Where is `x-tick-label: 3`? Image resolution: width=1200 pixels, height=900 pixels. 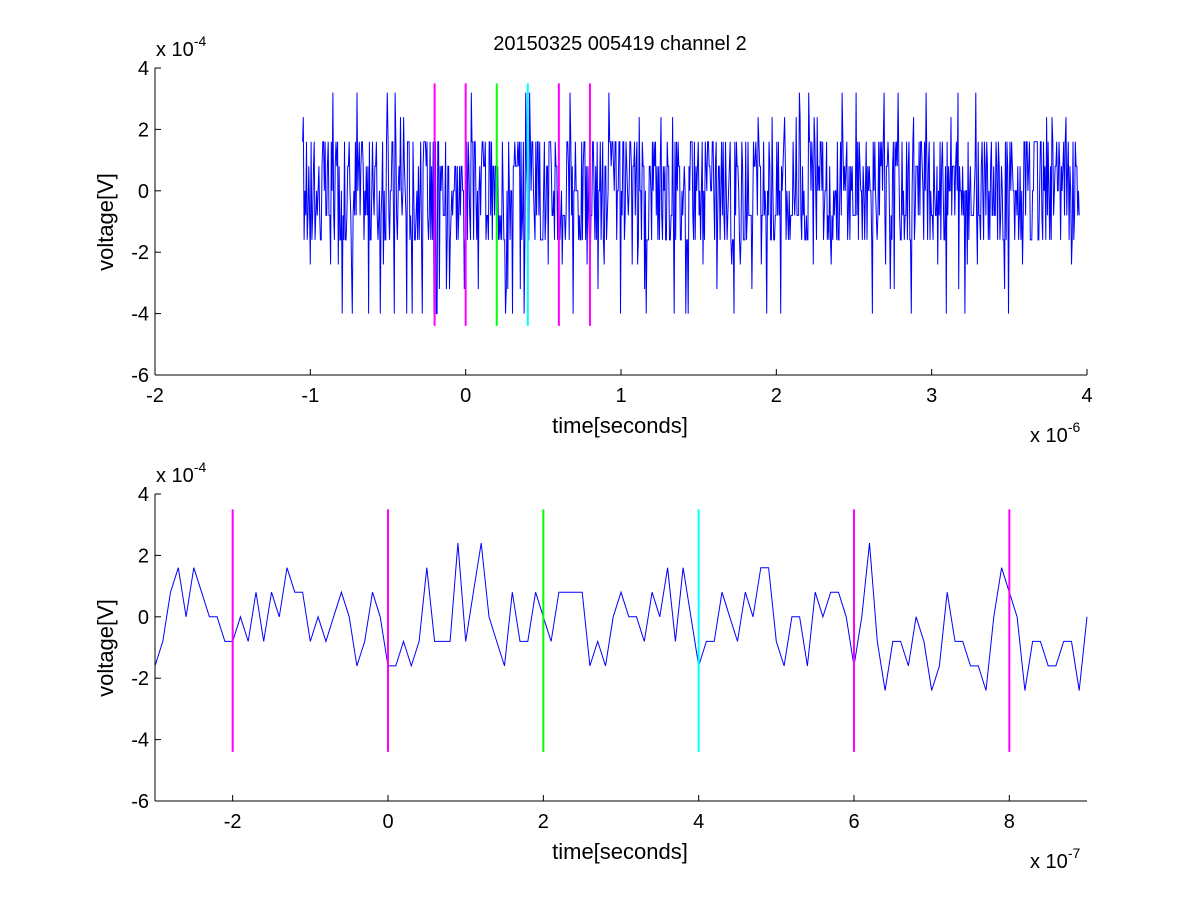
x-tick-label: 3 is located at coordinates (931, 396).